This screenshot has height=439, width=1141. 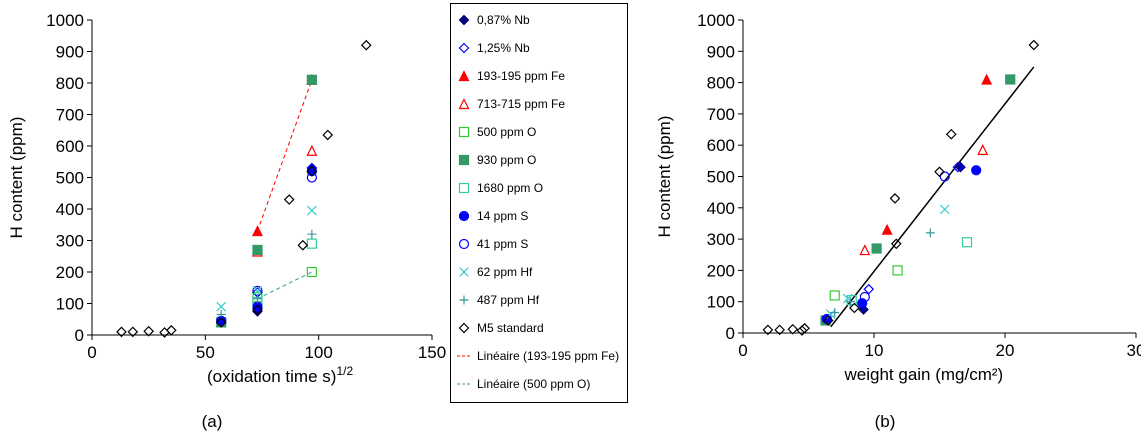 What do you see at coordinates (539, 216) in the screenshot?
I see `legend-entry: 14 ppm S` at bounding box center [539, 216].